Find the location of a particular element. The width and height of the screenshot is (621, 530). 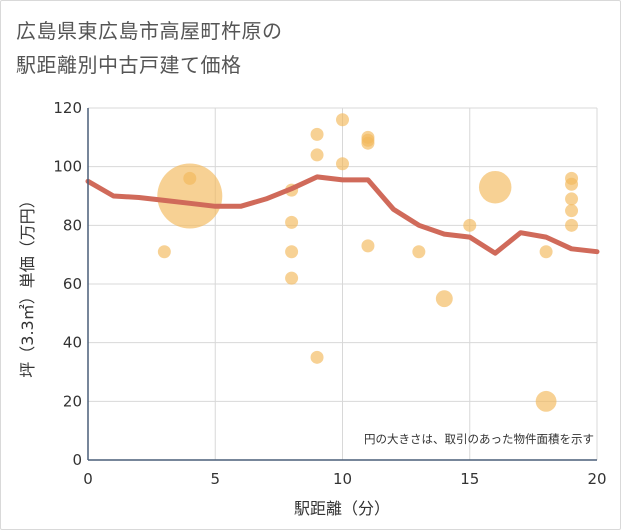

chart-title: 広島県東広島市高屋町杵原の 駅距離別中古戸建て価格 is located at coordinates (149, 48).